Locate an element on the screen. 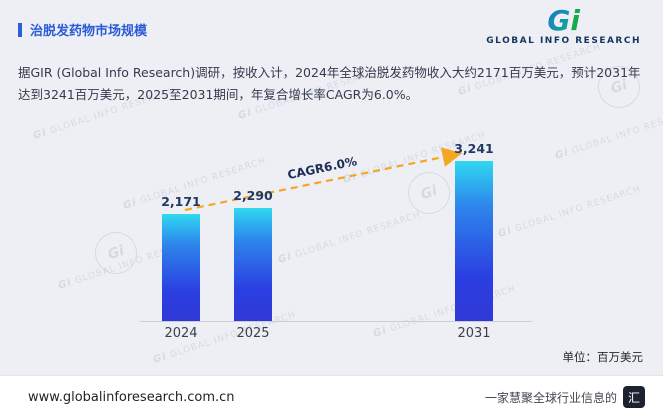 This screenshot has height=418, width=663. bar-2031 is located at coordinates (474, 241).